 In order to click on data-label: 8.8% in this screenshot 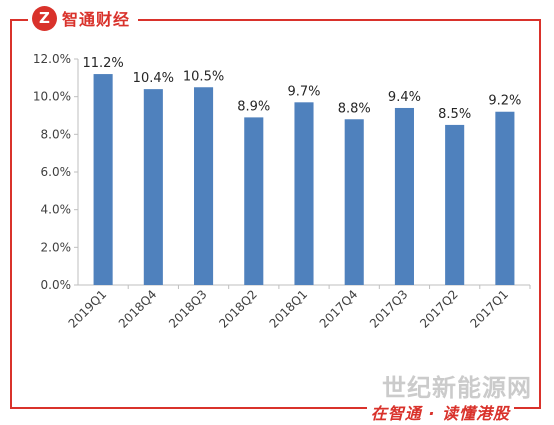, I will do `click(354, 108)`.